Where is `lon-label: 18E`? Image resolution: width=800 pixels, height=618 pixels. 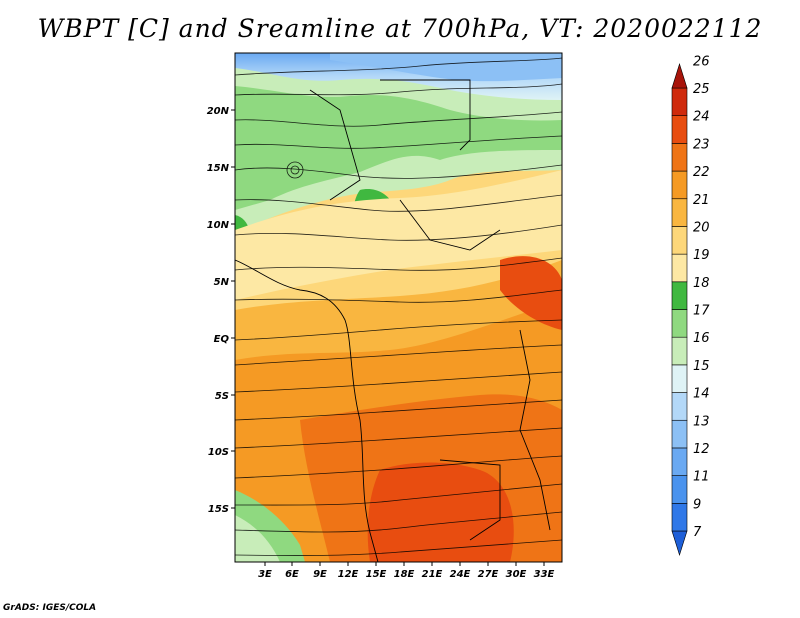
lon-label: 18E is located at coordinates (404, 574).